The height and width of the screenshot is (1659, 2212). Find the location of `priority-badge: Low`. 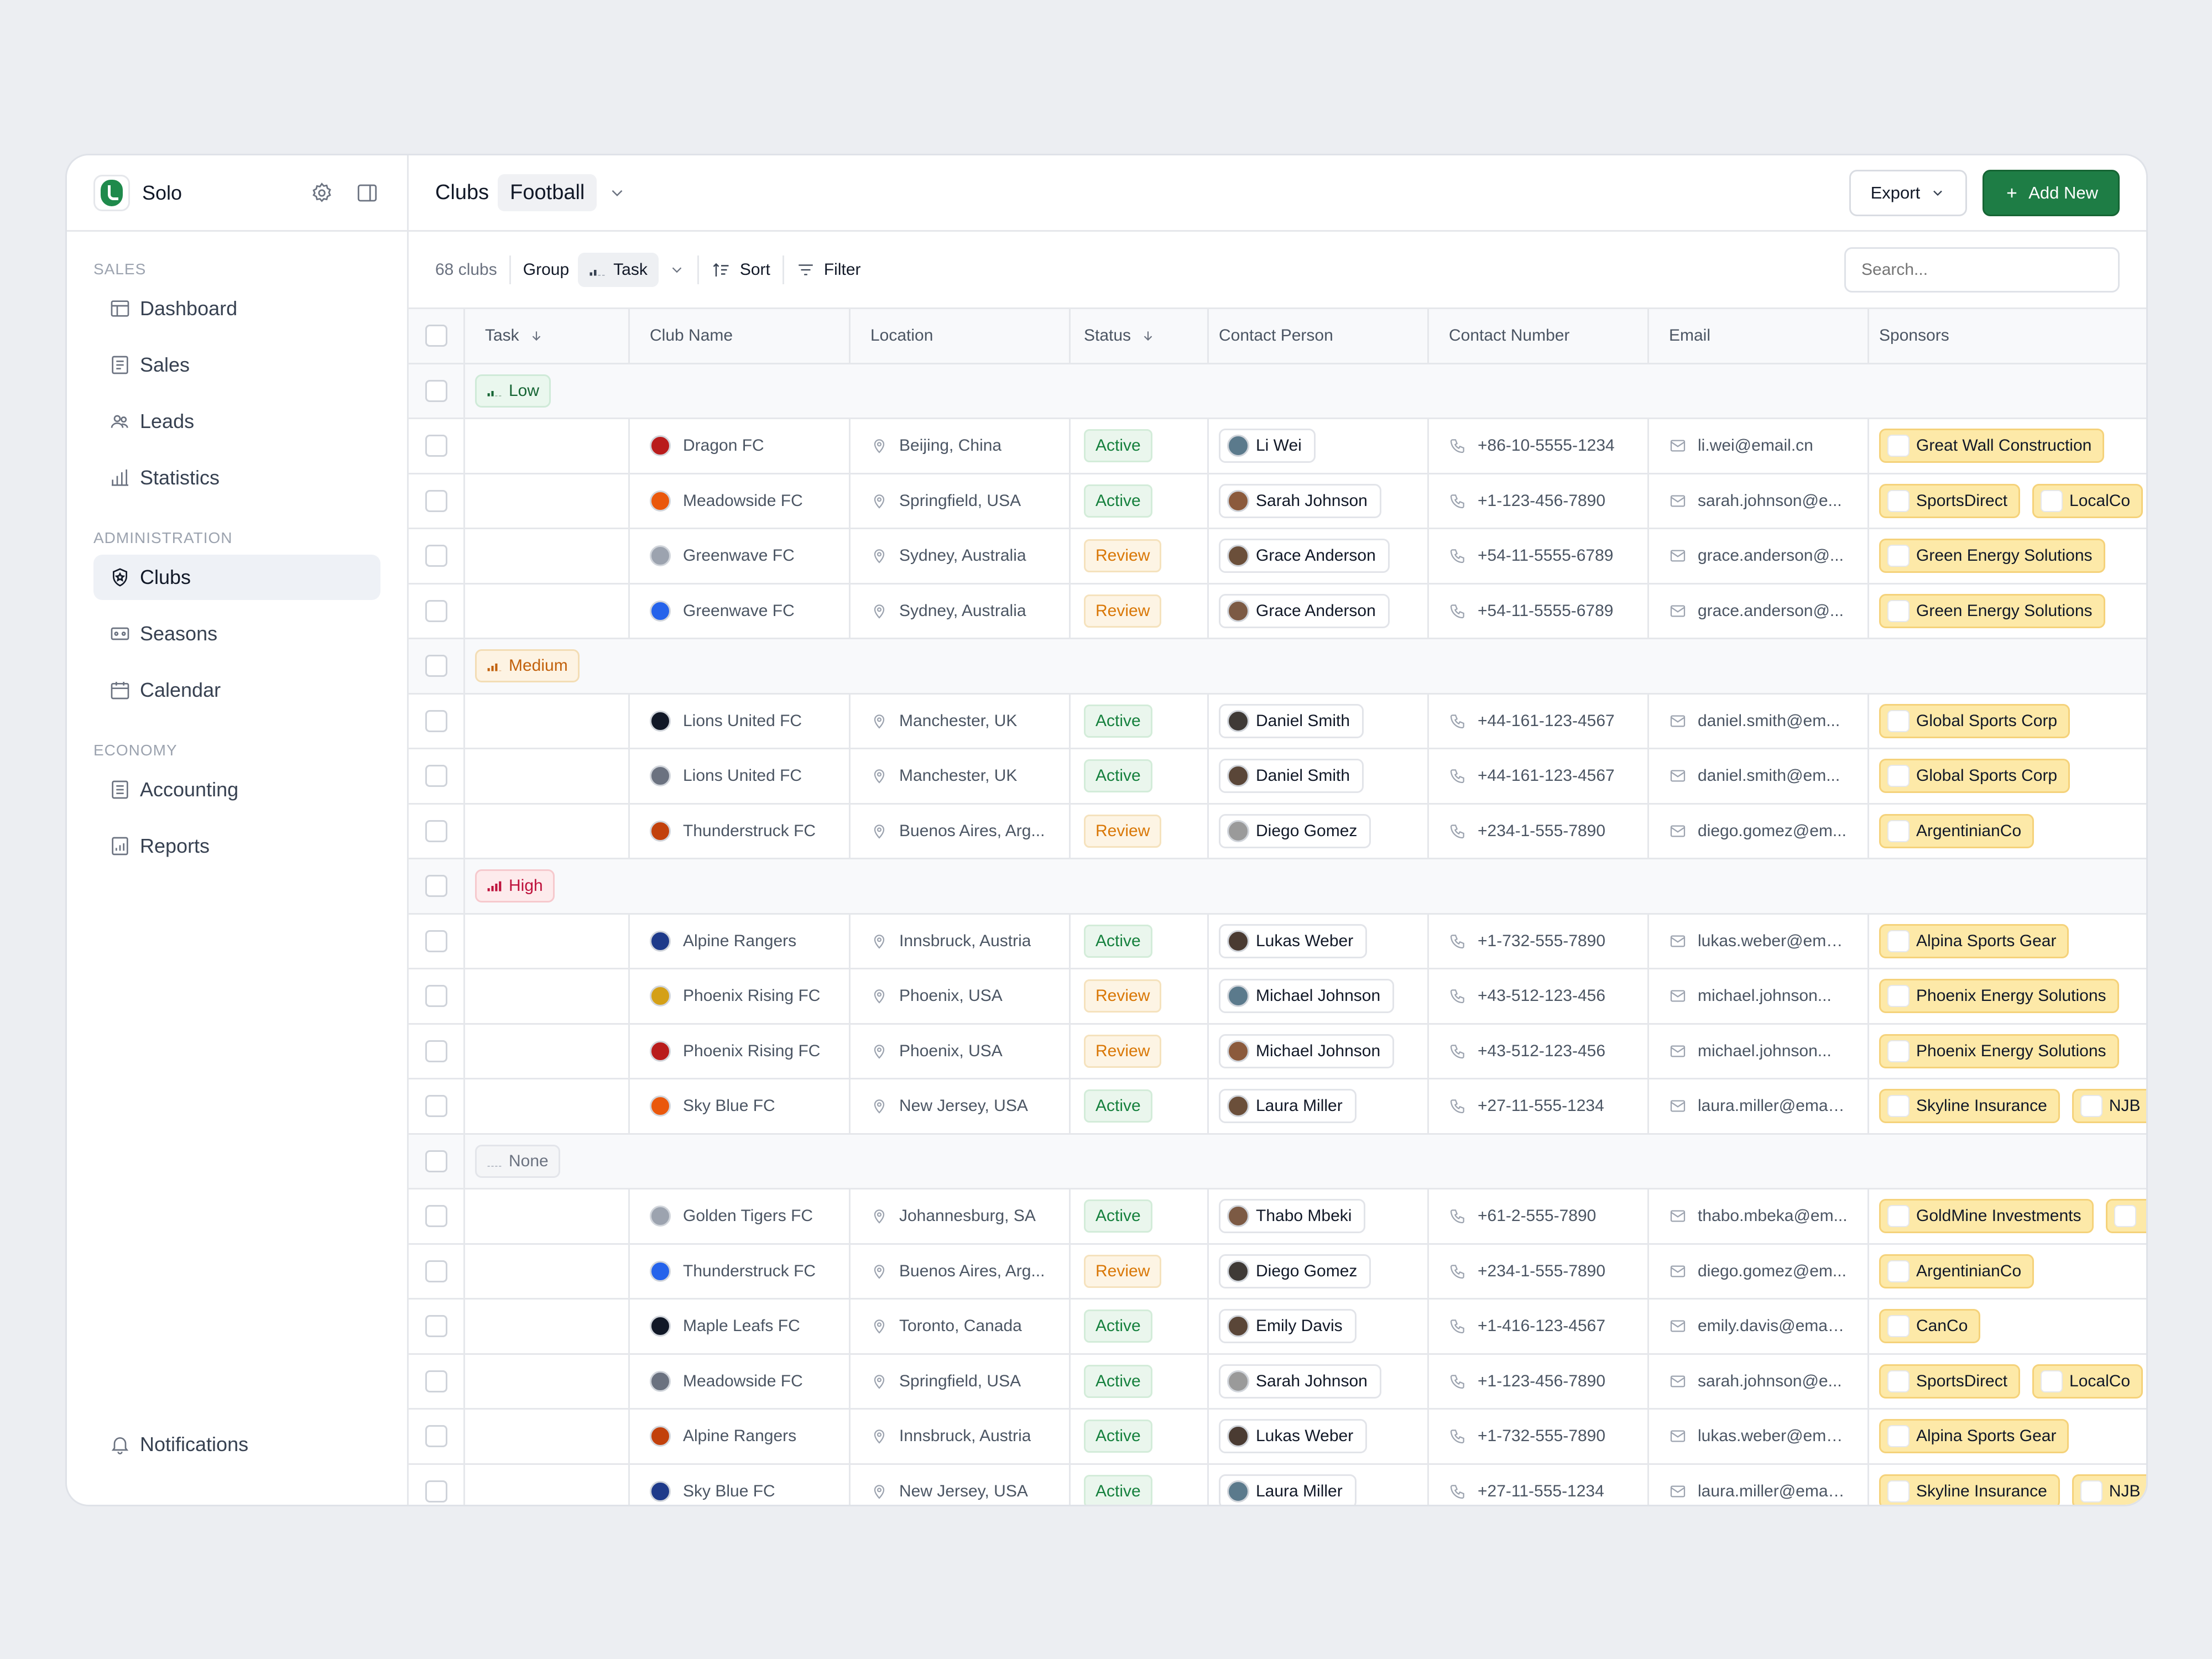

priority-badge: Low is located at coordinates (513, 391).